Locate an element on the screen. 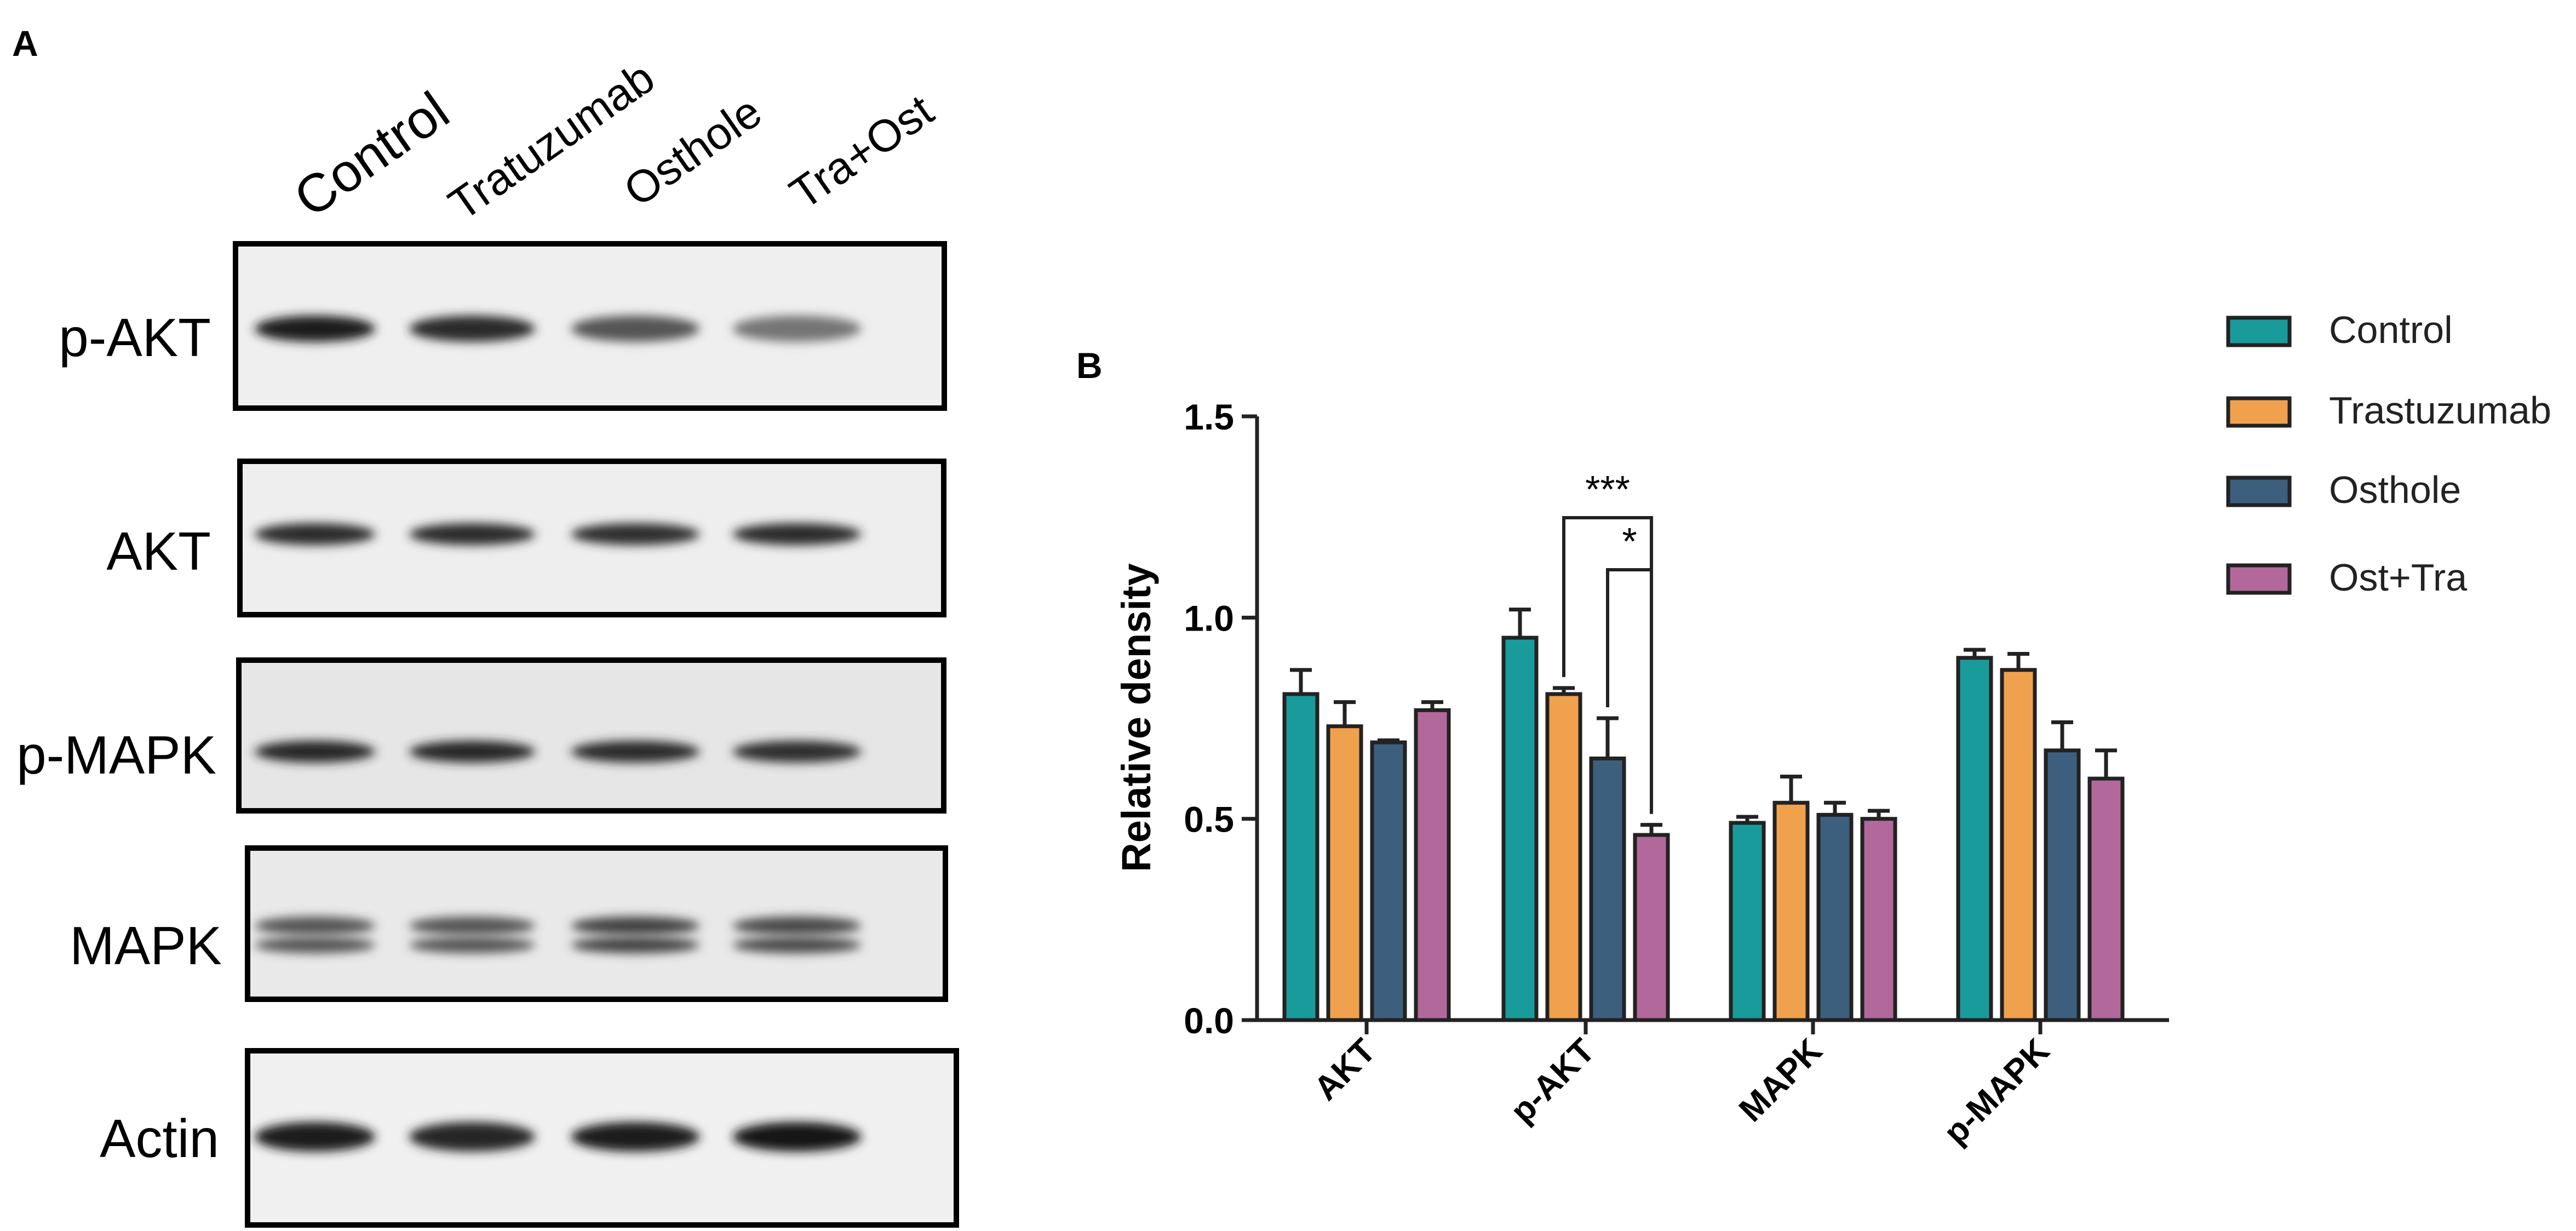  blot-actin-bands is located at coordinates (558, 1137).